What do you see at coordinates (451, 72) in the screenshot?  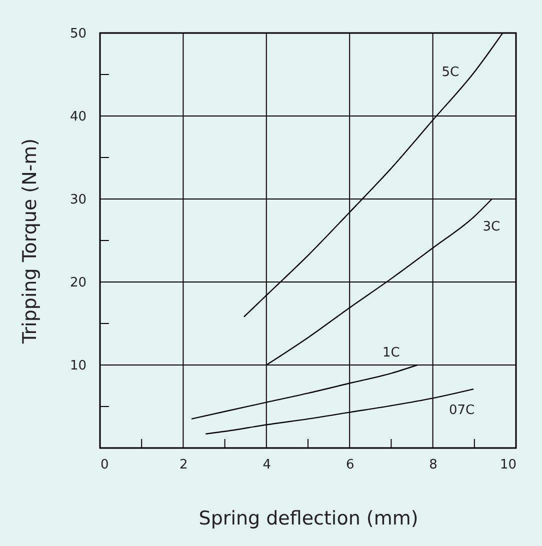 I see `series-label: 5C` at bounding box center [451, 72].